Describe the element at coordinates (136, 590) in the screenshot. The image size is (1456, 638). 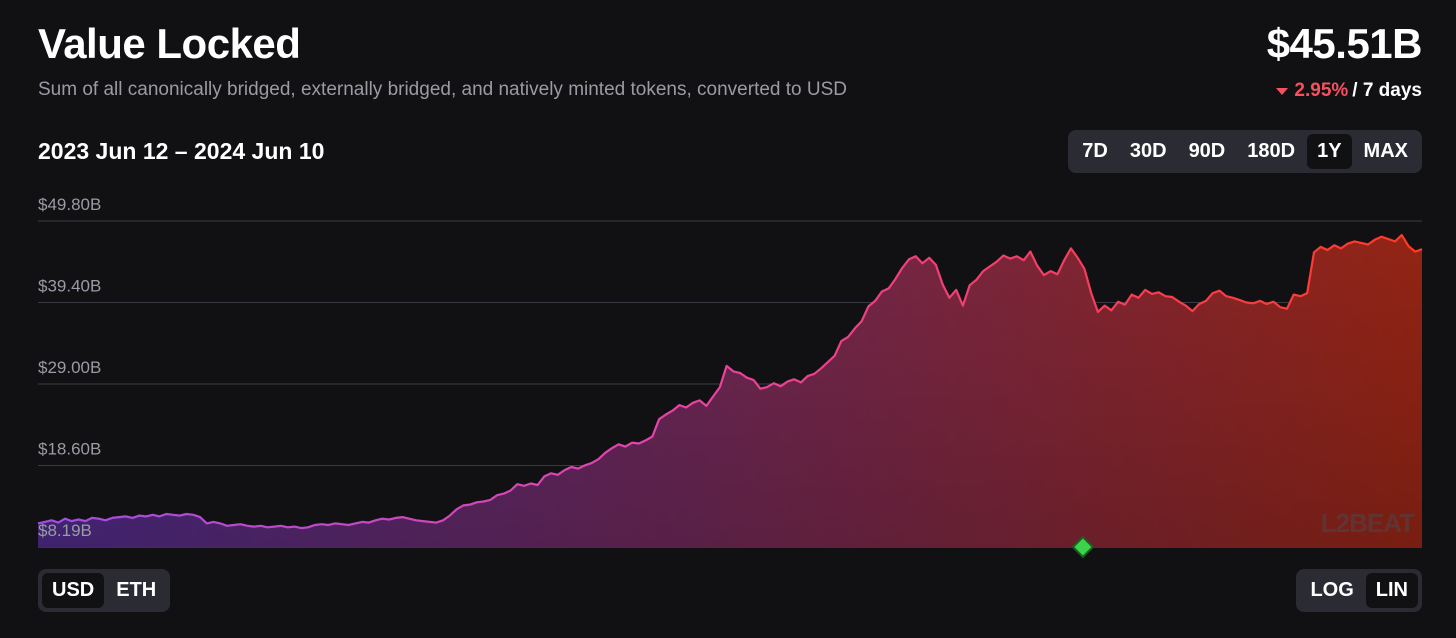
I see `unit-eth-button: ETH` at that location.